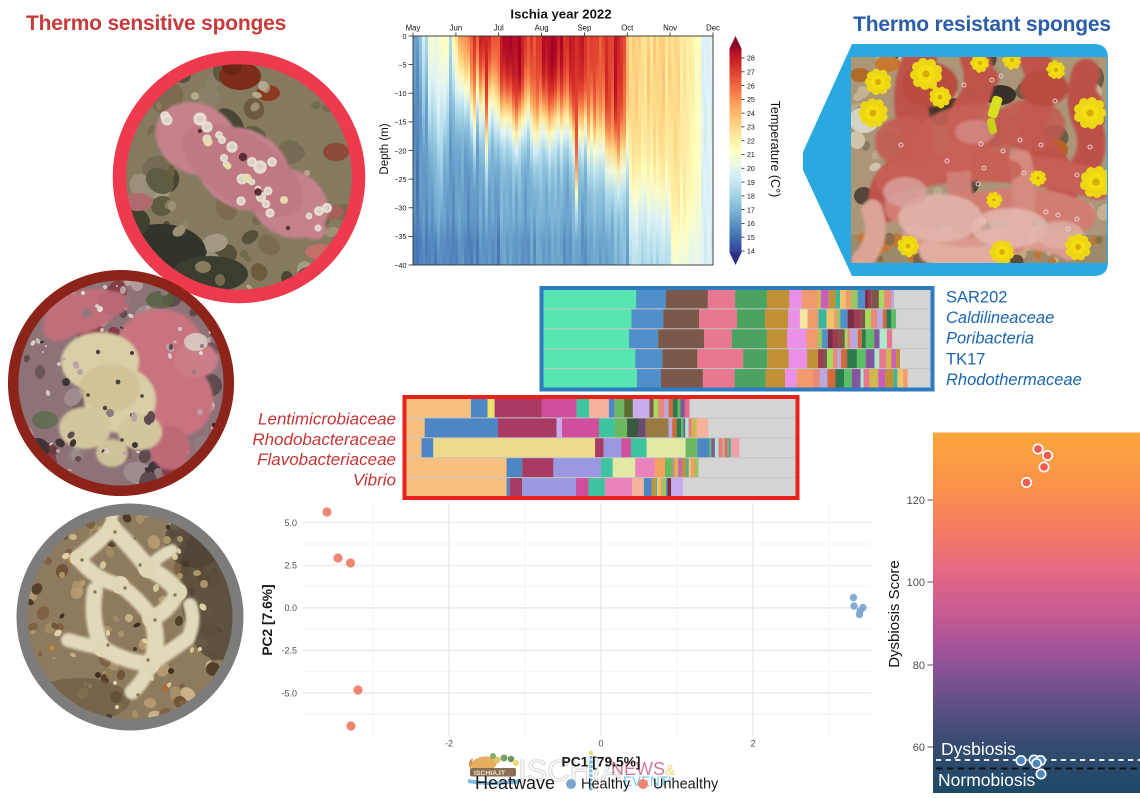  What do you see at coordinates (385, 148) in the screenshot?
I see `svg-text: Depth (m)` at bounding box center [385, 148].